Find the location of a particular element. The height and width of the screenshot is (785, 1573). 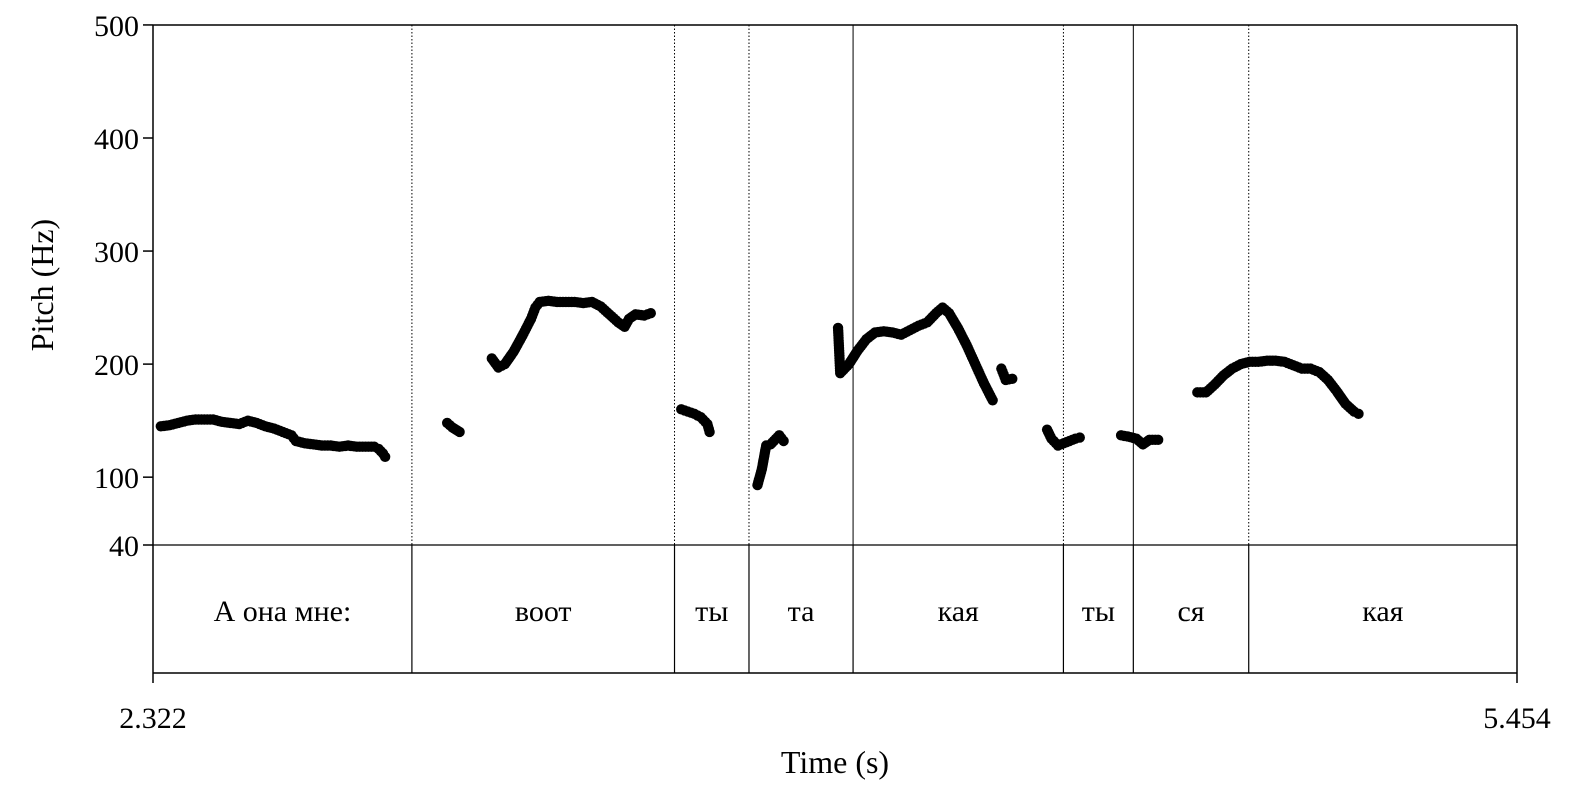

segment-label-3: ты is located at coordinates (711, 611).